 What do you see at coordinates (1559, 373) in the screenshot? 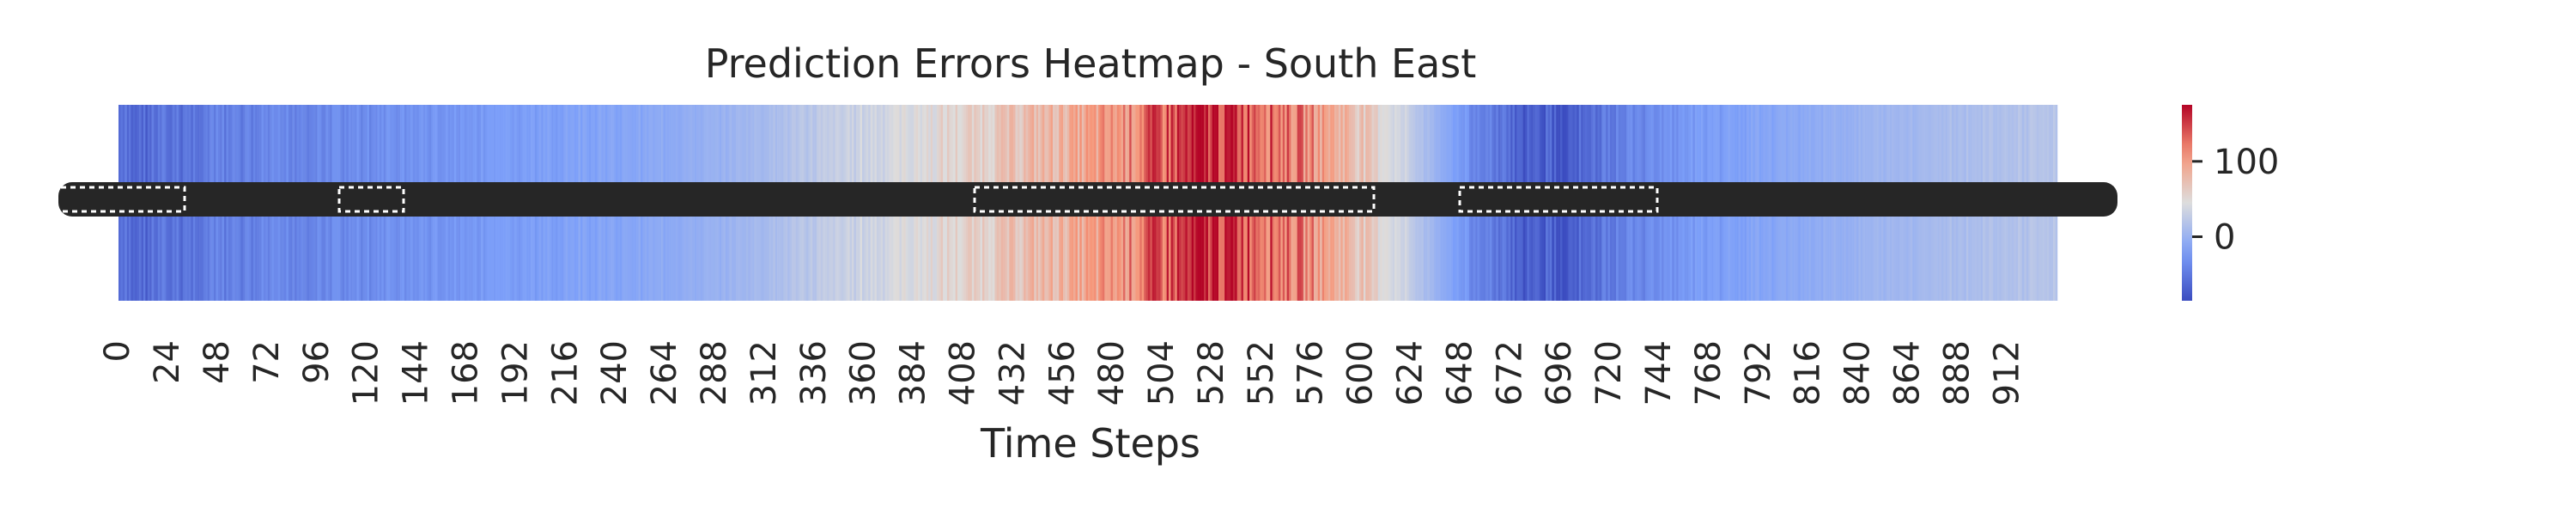
I see `x-tick-label: 696` at bounding box center [1559, 373].